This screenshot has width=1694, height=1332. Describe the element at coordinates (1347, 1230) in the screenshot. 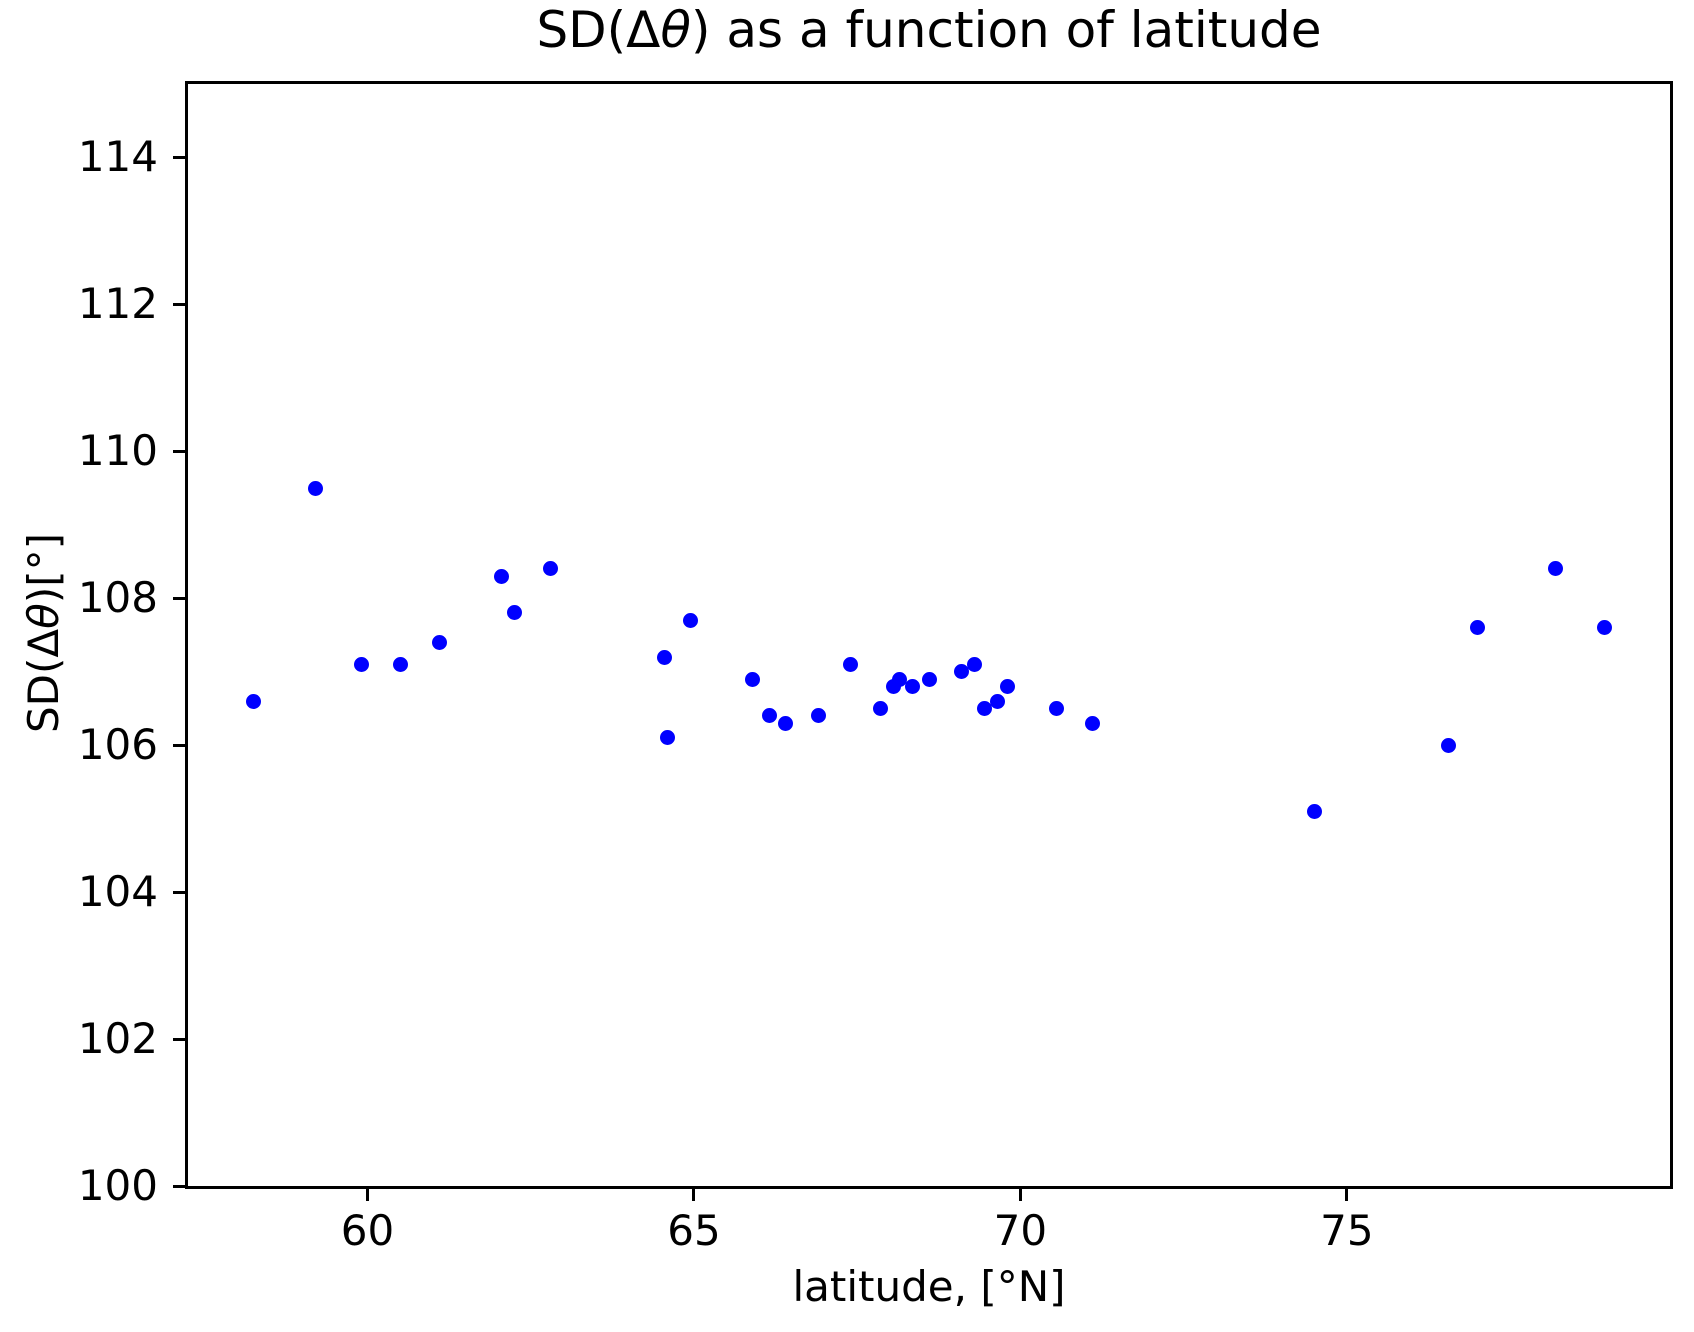

I see `x-tick-label: 75` at that location.